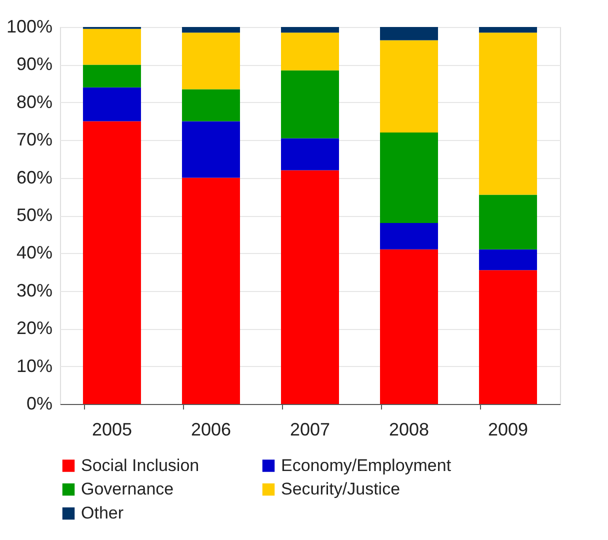 The height and width of the screenshot is (540, 608). I want to click on x-tick-label: 2006, so click(211, 430).